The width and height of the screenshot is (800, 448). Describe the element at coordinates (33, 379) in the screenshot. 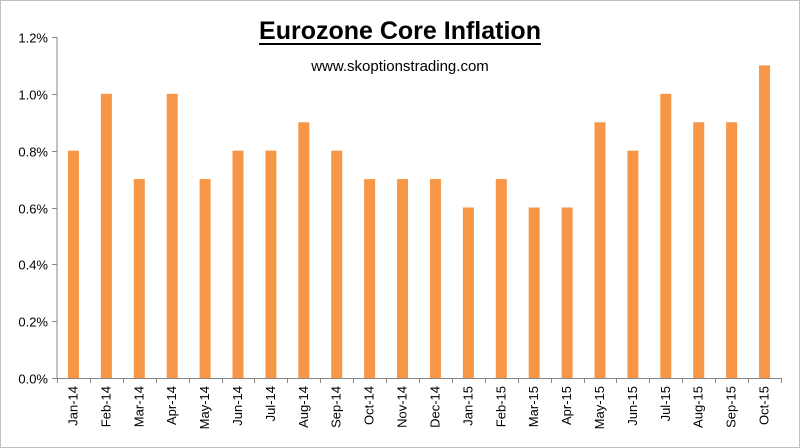

I see `y-tick-label: 0.0%` at that location.